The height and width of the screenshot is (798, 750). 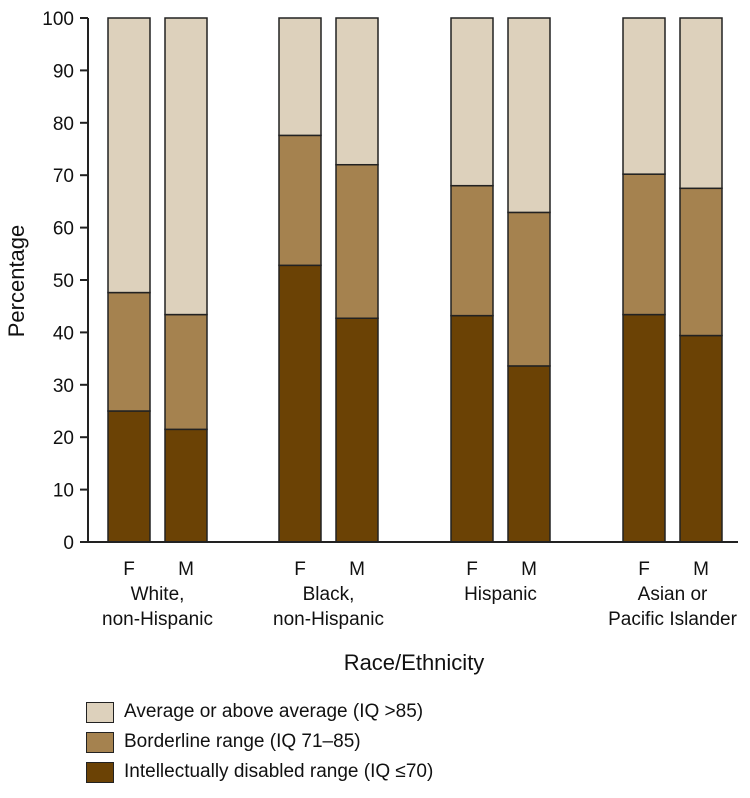 I want to click on group-label: White, non-Hispanic, so click(x=157, y=607).